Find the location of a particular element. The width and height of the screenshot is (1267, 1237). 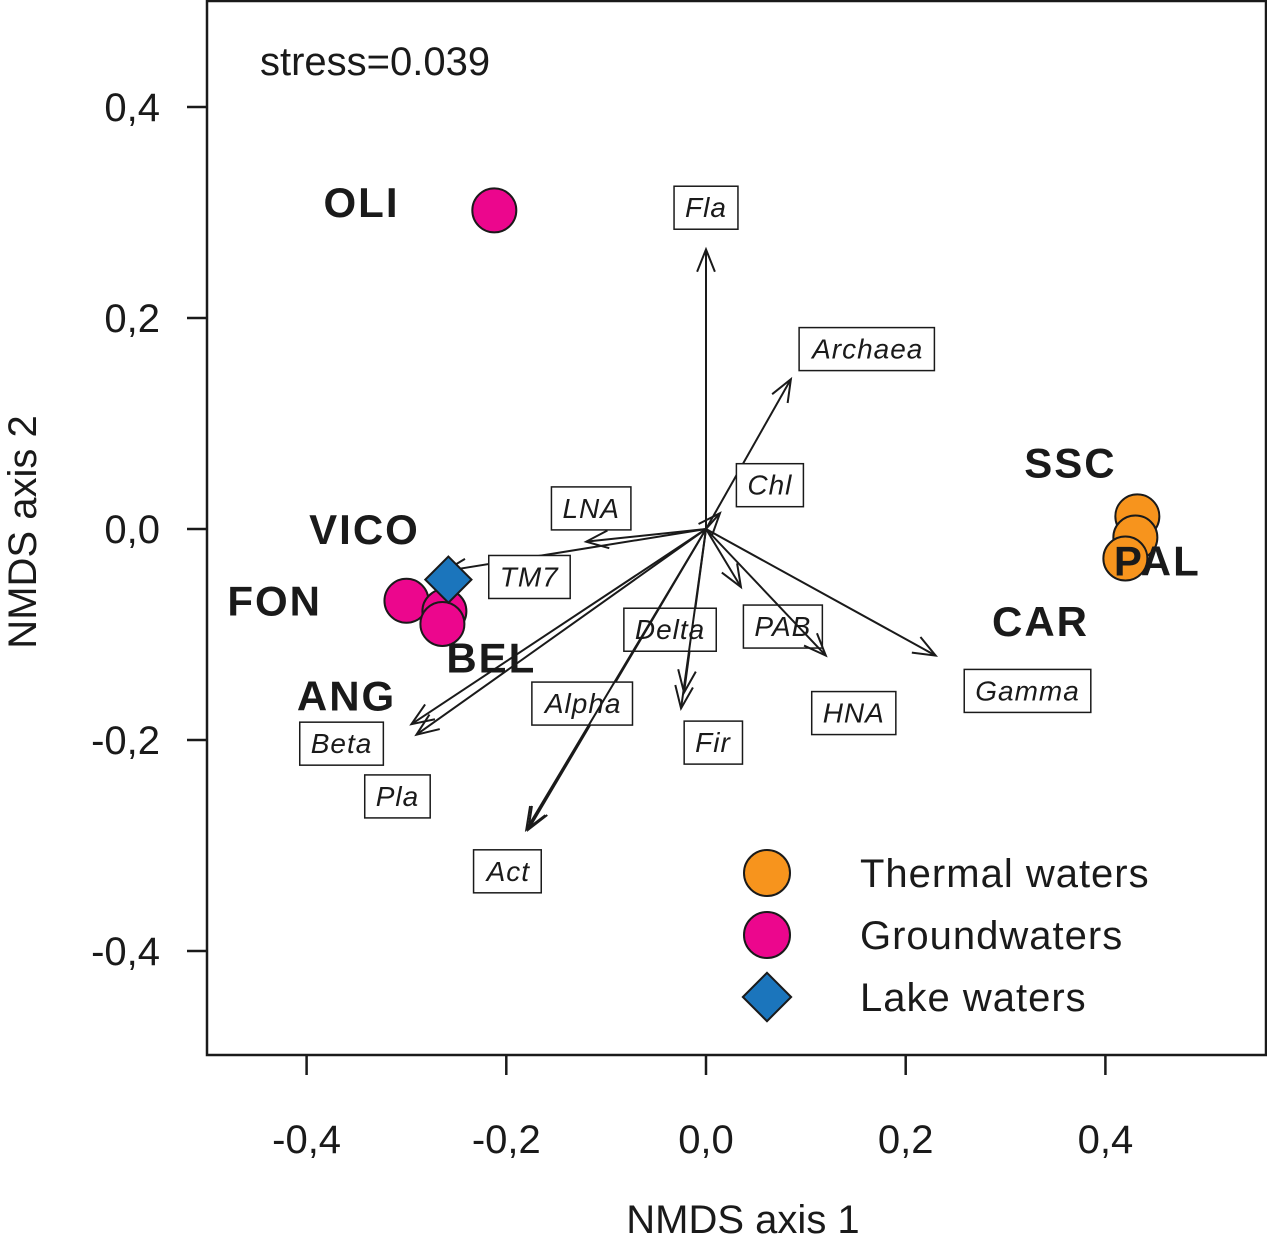

vector-label-text-gamma: Gamma is located at coordinates (1027, 690).